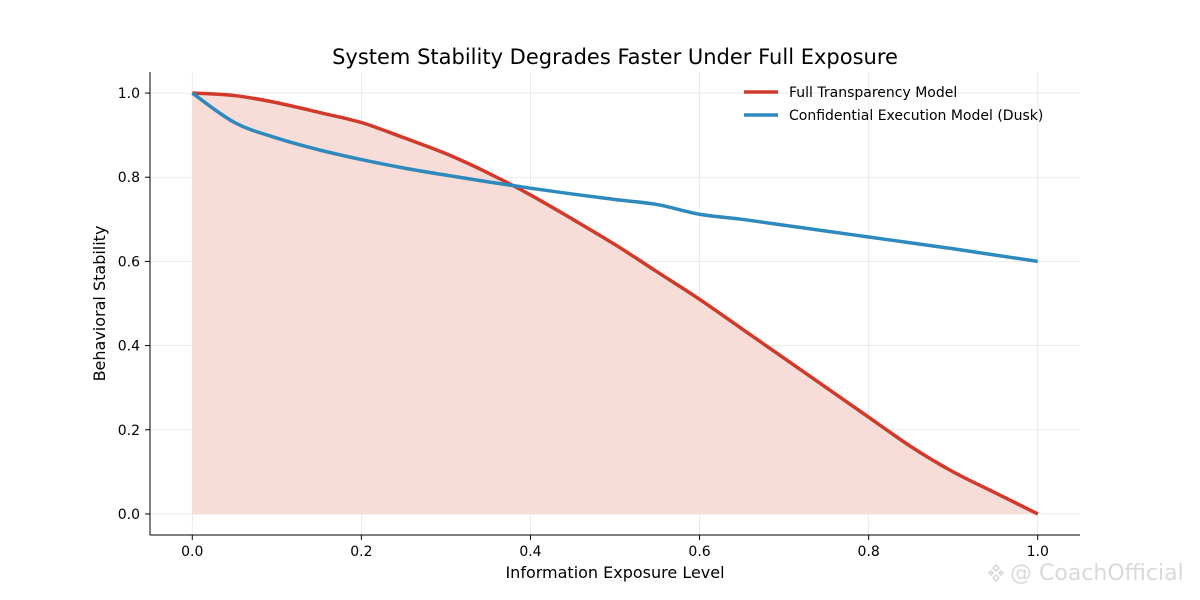 The height and width of the screenshot is (600, 1200). What do you see at coordinates (129, 347) in the screenshot?
I see `y-tick-label: 0.4` at bounding box center [129, 347].